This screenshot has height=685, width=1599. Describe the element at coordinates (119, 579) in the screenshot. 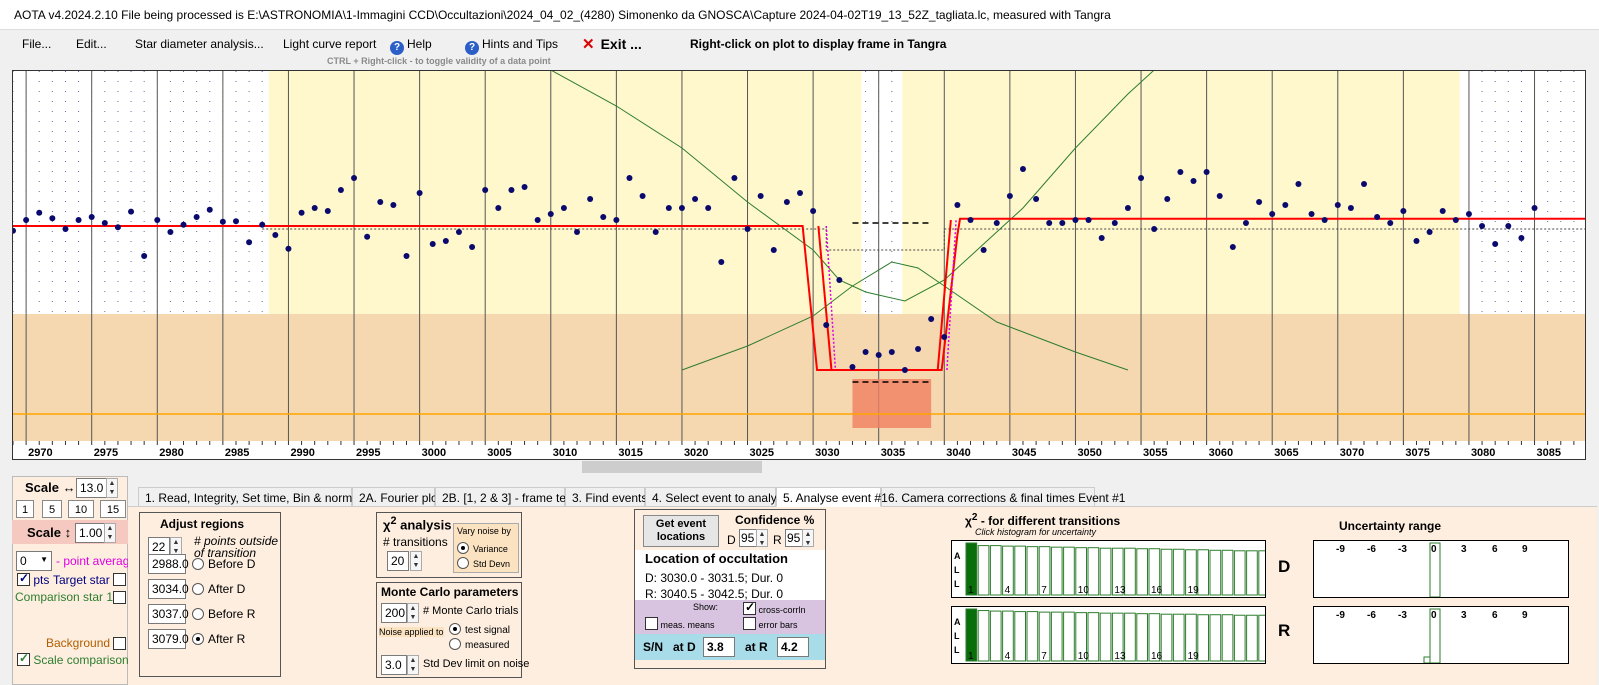

I see `target-star-checkbox` at that location.